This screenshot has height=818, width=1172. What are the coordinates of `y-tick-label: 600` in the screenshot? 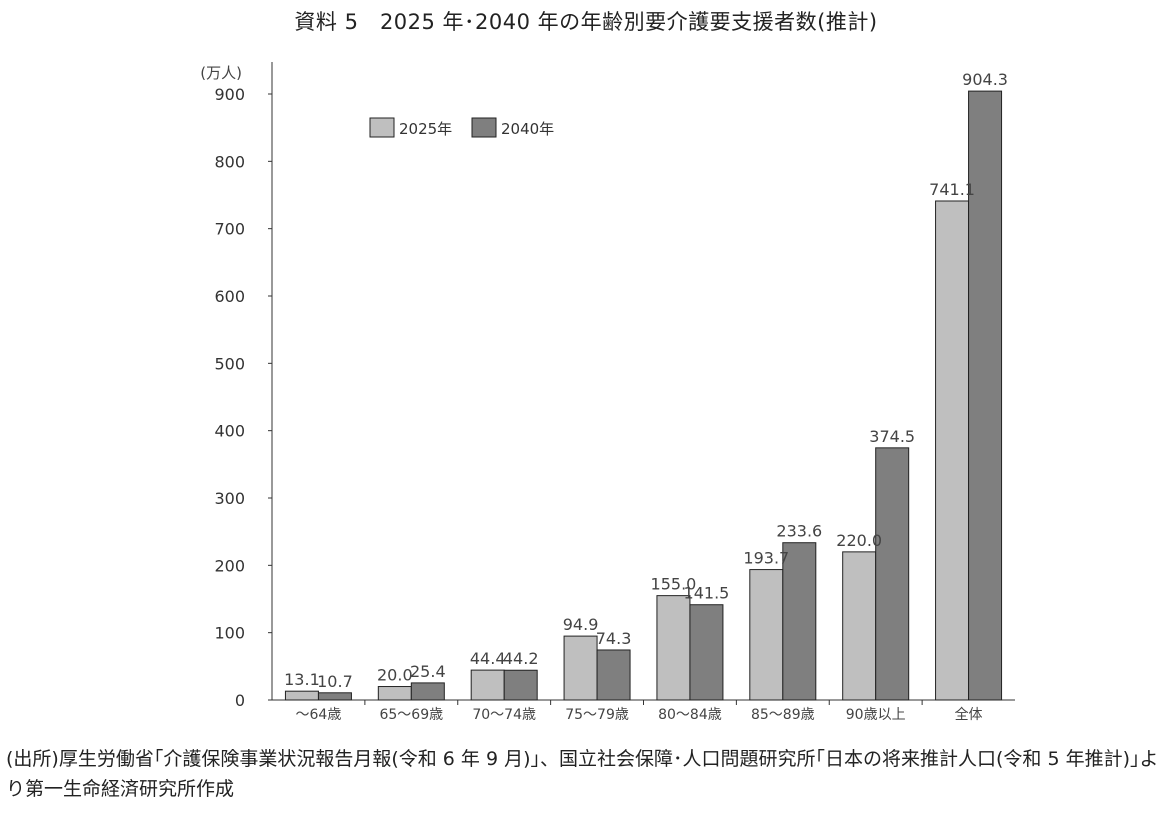 It's located at (229, 296).